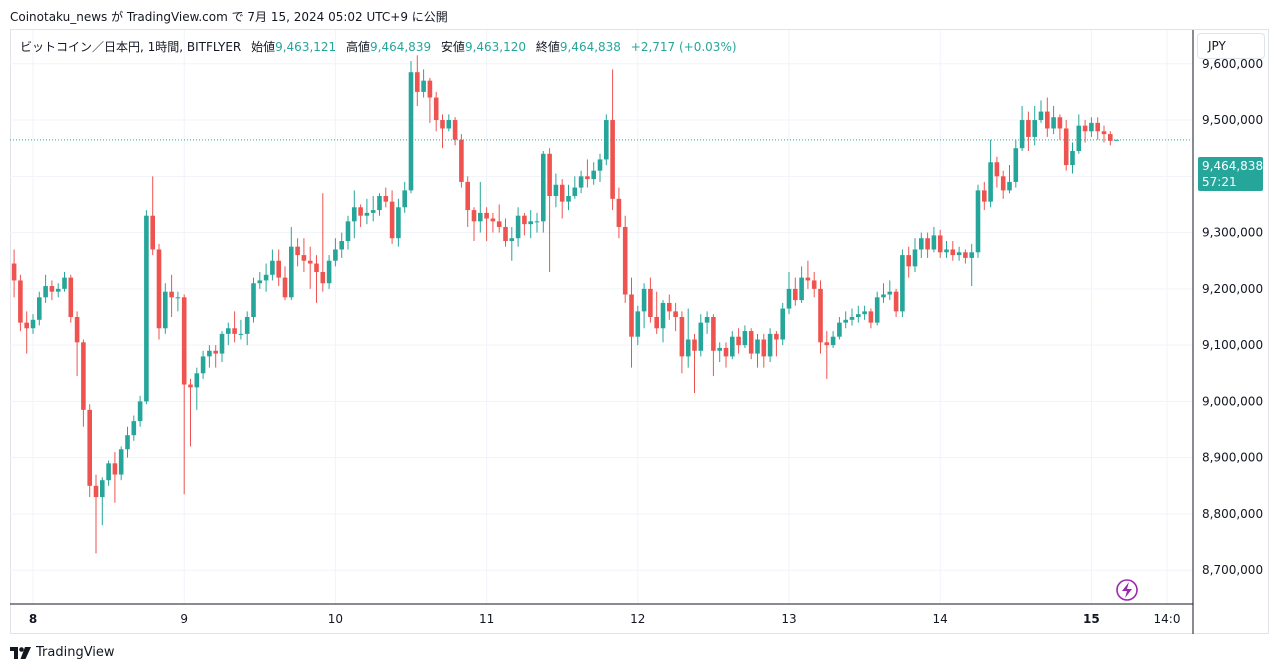  I want to click on price-tick-label: 8,800,000, so click(1232, 514).